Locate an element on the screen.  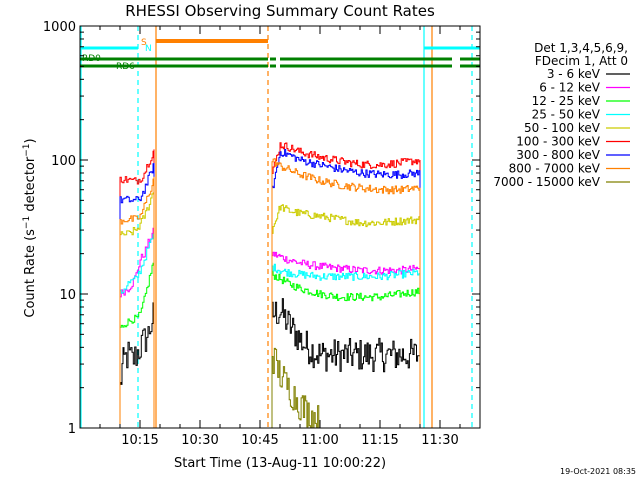
y-axis-label: Count Rate (s−1 detector−1) is located at coordinates (30, 227).